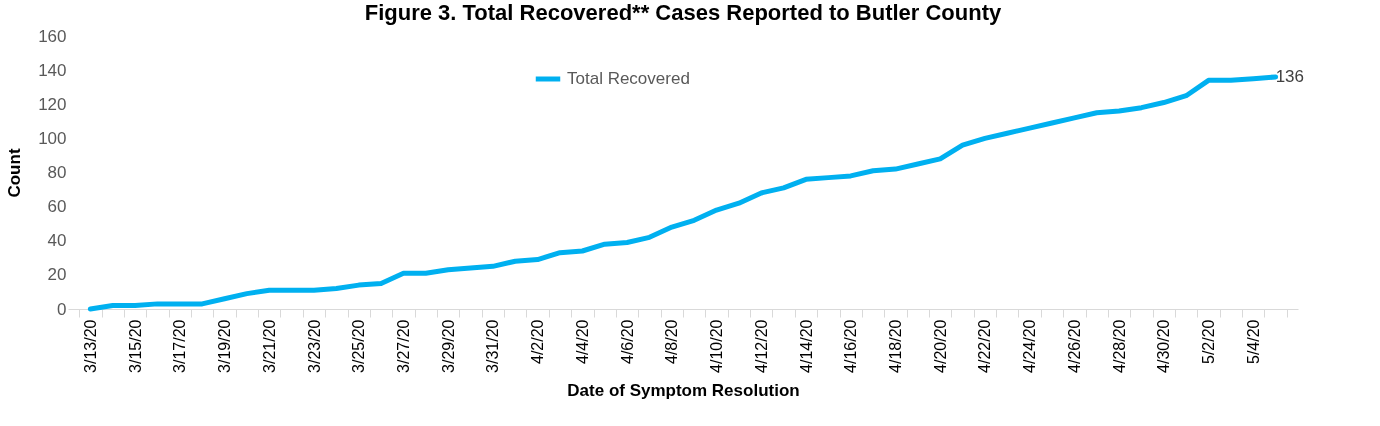 The height and width of the screenshot is (426, 1380). I want to click on x-tick-label: 4/8/20, so click(672, 341).